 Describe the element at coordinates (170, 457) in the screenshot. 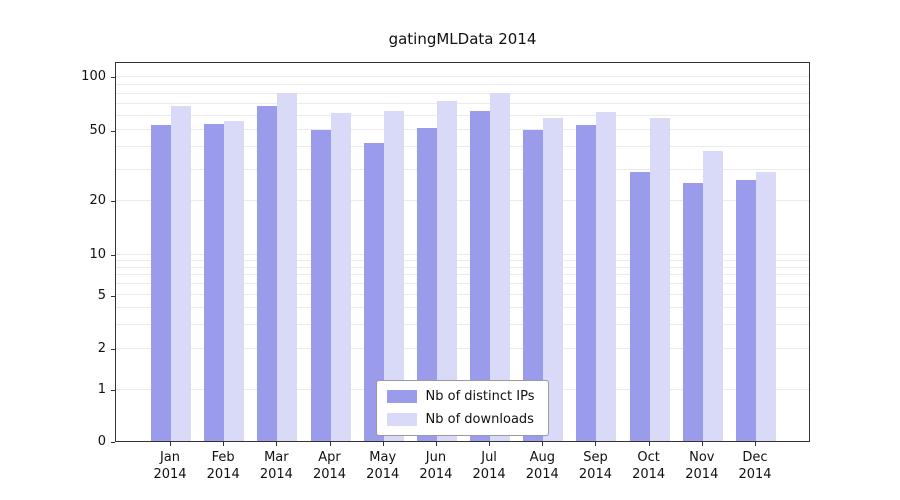

I see `x-tick-month: Jan` at that location.